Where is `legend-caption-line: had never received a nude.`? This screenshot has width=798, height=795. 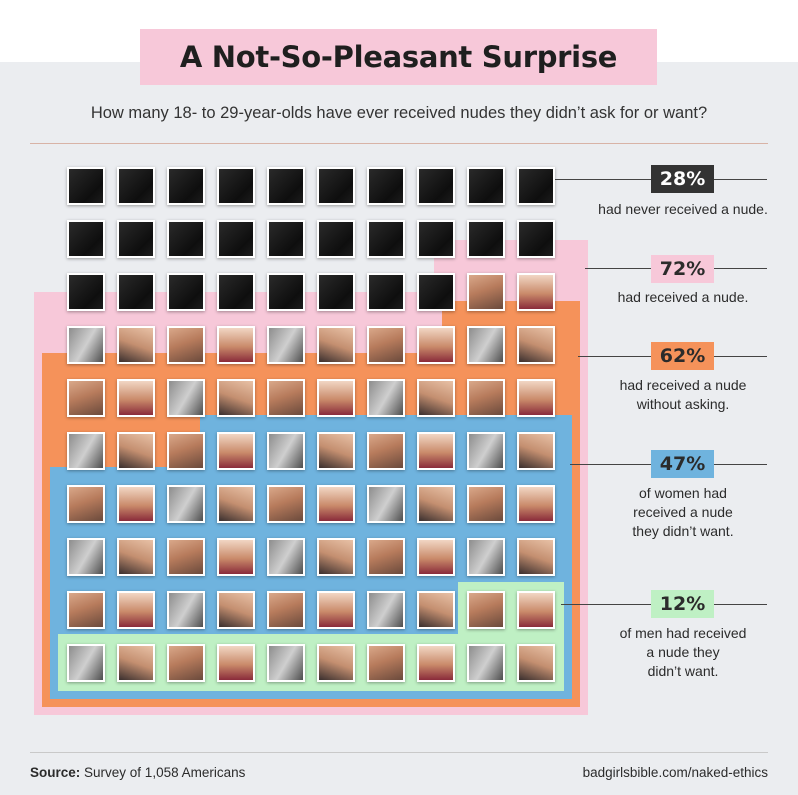 legend-caption-line: had never received a nude. is located at coordinates (683, 209).